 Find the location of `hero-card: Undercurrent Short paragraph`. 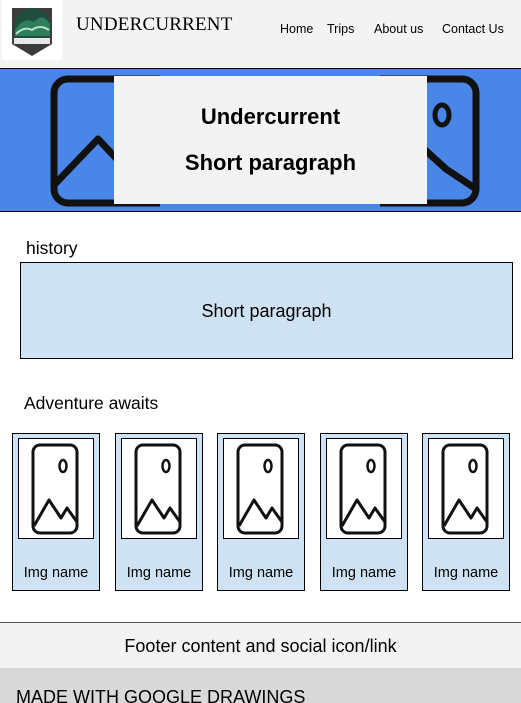

hero-card: Undercurrent Short paragraph is located at coordinates (270, 140).